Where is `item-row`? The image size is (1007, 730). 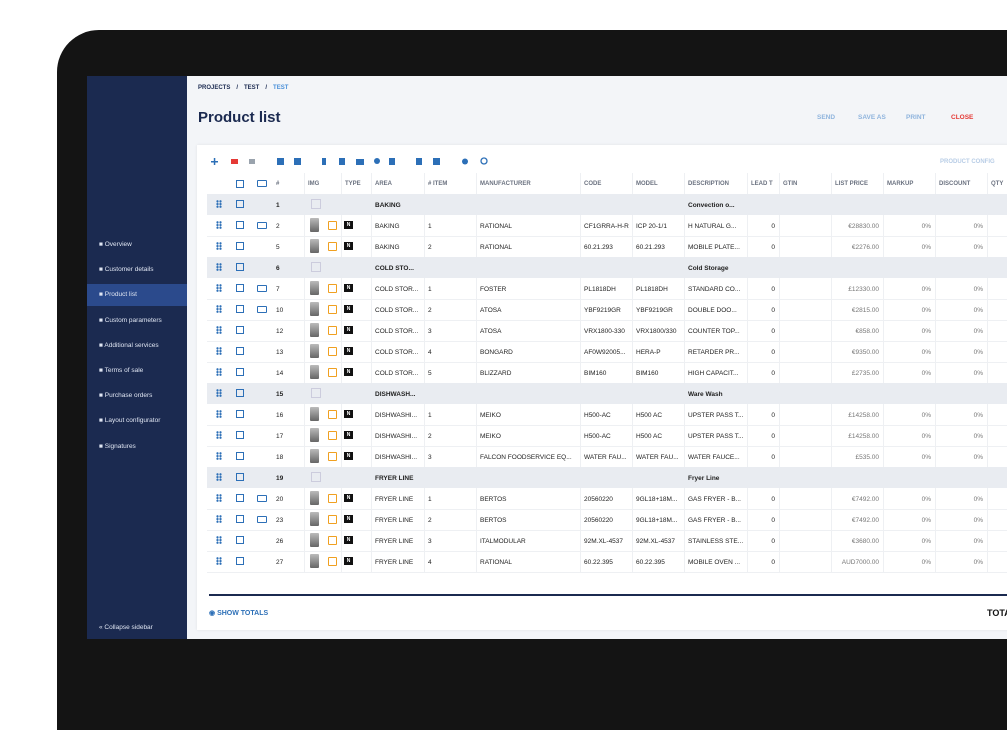 item-row is located at coordinates (607, 520).